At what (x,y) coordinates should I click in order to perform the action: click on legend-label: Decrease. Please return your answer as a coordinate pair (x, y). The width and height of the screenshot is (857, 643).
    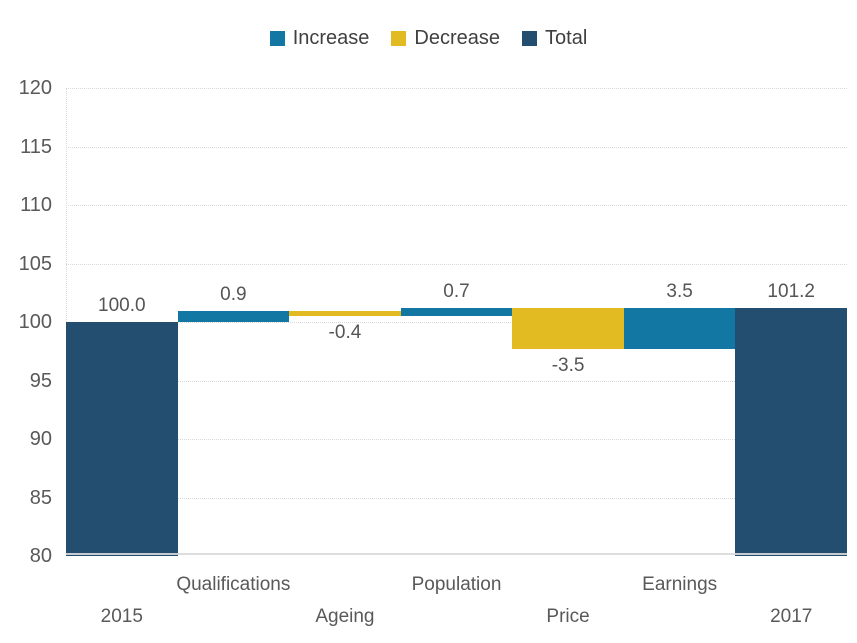
    Looking at the image, I should click on (457, 38).